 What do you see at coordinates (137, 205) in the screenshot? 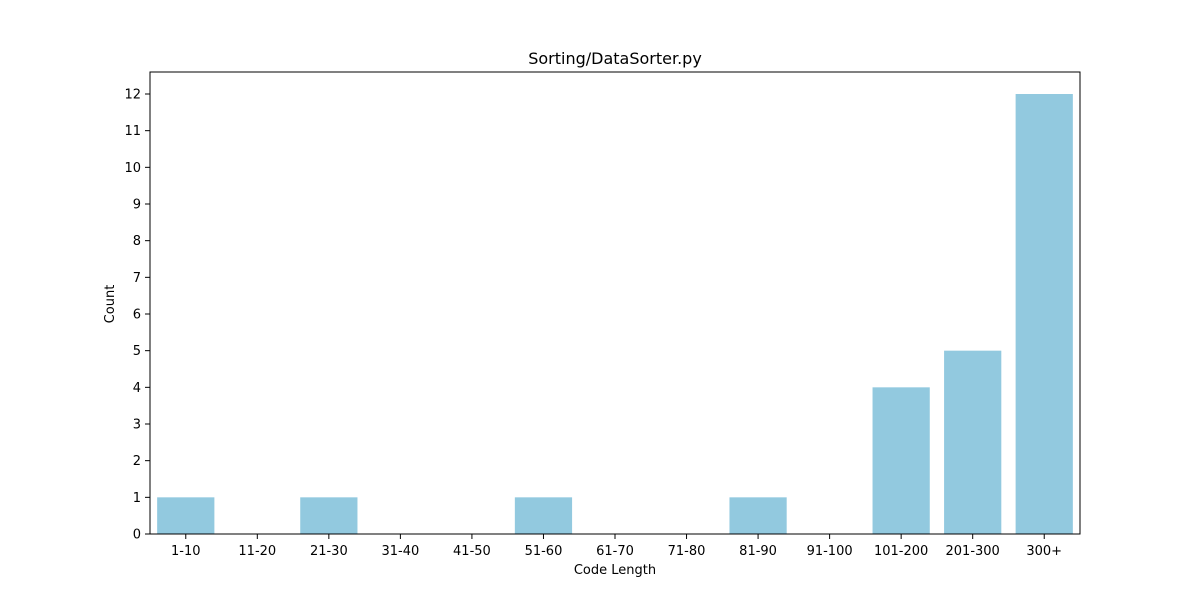
I see `y-tick-label: 9` at bounding box center [137, 205].